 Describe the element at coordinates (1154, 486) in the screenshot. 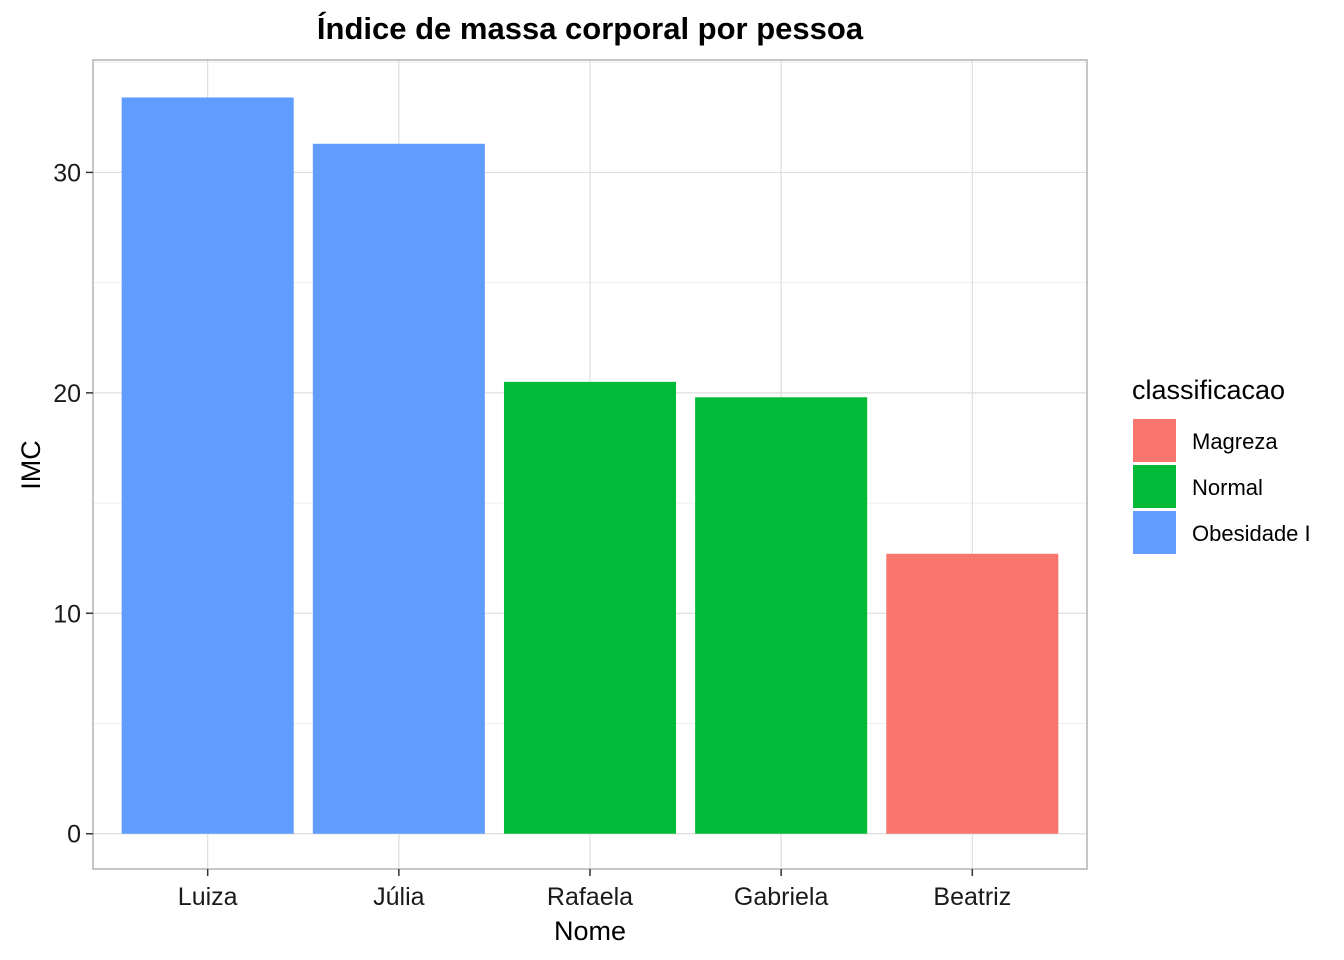

I see `legend-key-normal` at that location.